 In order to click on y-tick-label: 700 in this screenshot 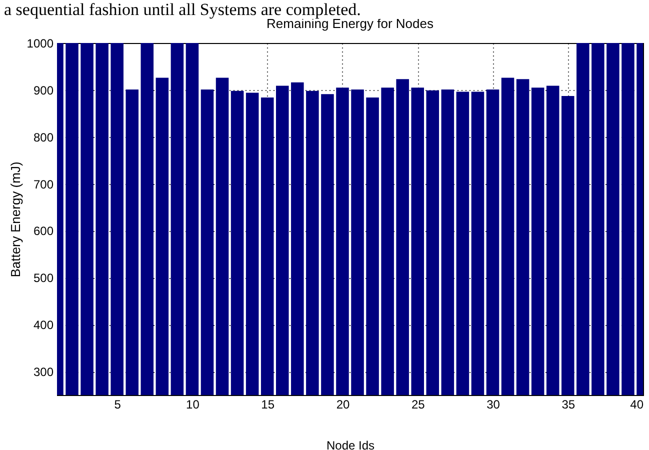, I will do `click(43, 184)`.